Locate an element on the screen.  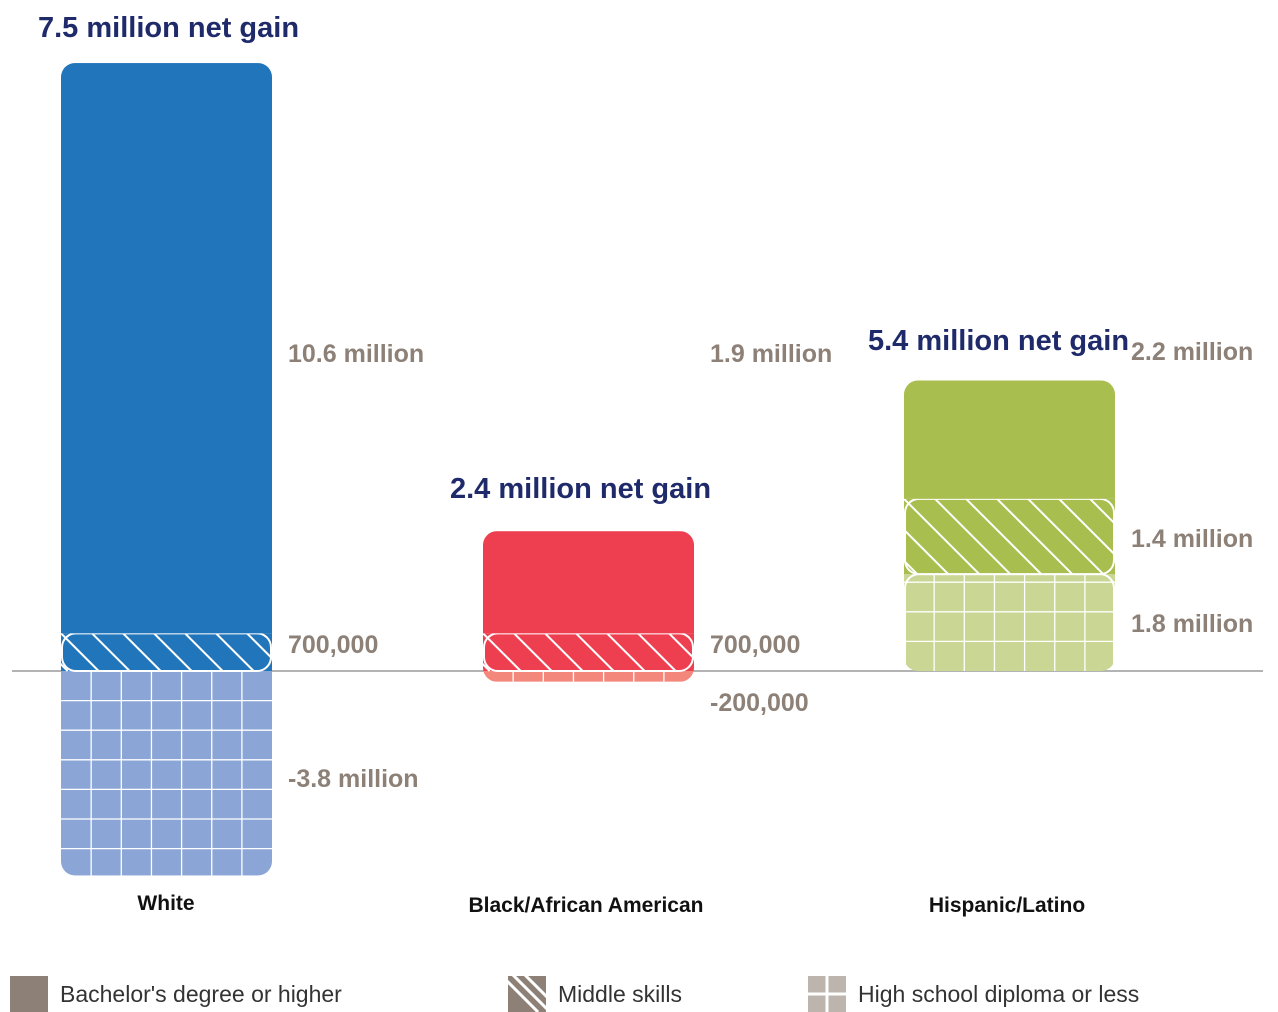
category-label: Black/African American is located at coordinates (586, 905).